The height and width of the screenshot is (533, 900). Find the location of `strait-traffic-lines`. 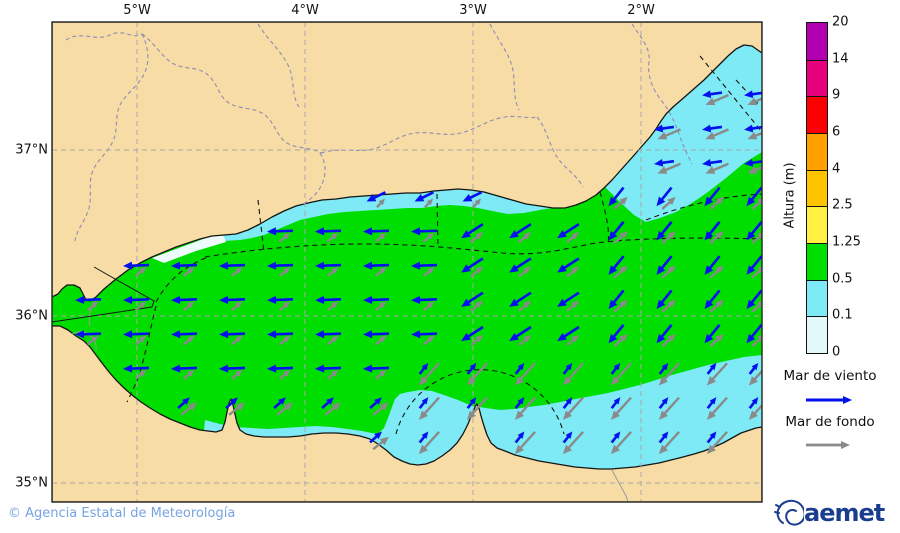

strait-traffic-lines is located at coordinates (103, 294).